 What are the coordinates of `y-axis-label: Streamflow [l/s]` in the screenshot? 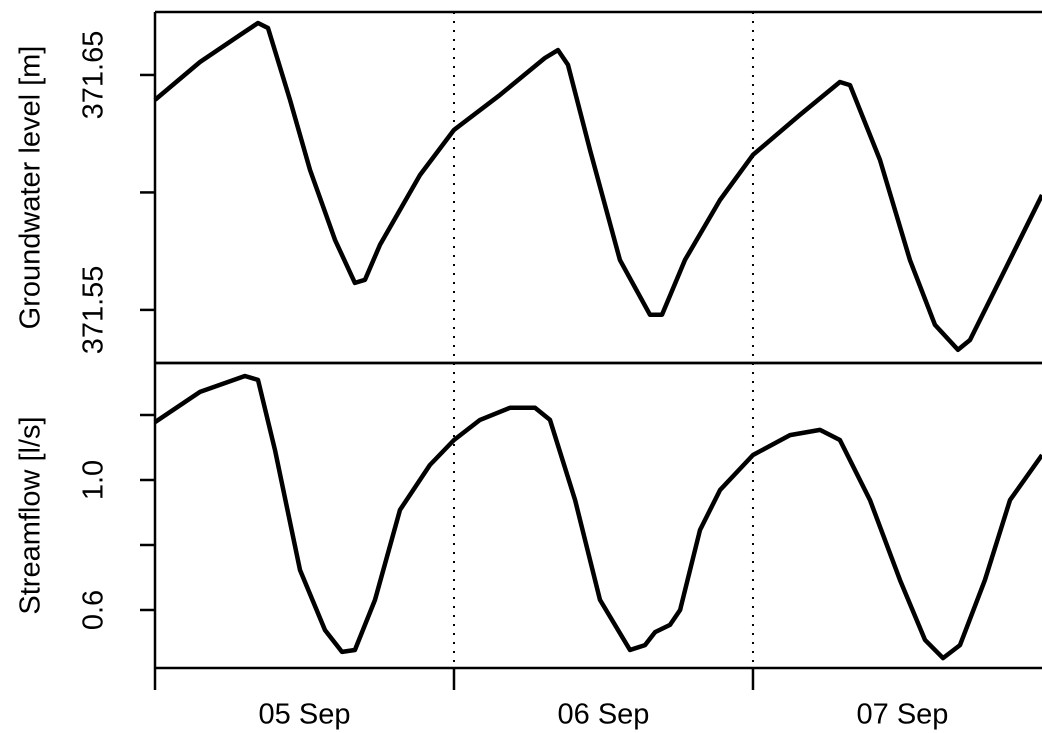 It's located at (31, 515).